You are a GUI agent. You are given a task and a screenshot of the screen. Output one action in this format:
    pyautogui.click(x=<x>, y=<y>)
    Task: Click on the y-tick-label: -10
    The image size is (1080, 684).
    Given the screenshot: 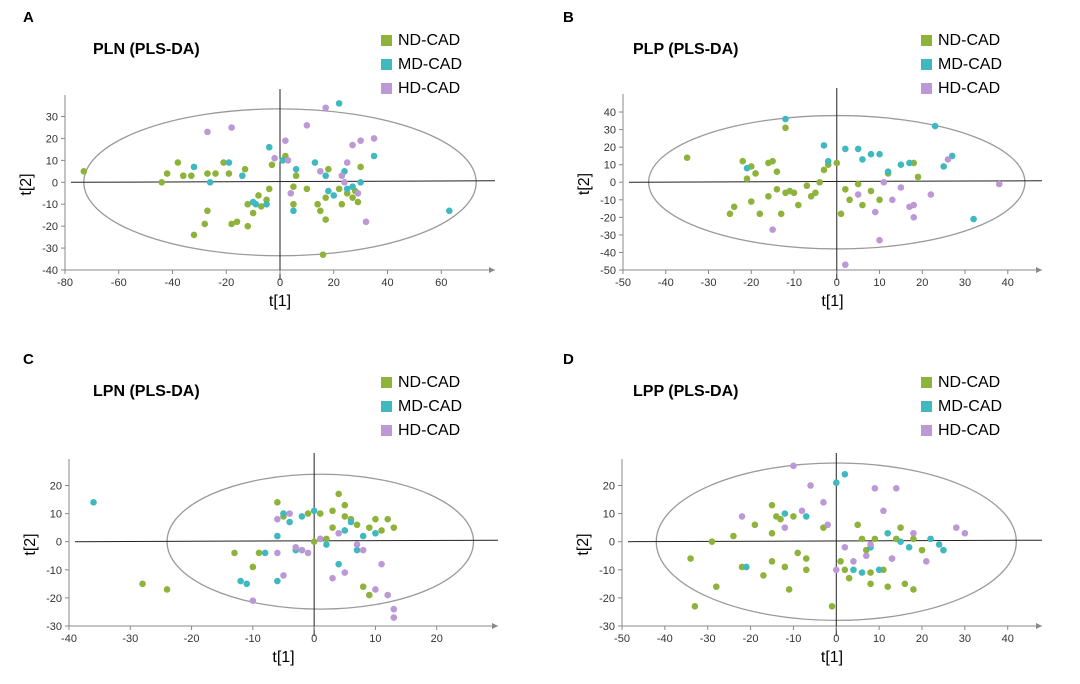 What is the action you would take?
    pyautogui.click(x=50, y=205)
    